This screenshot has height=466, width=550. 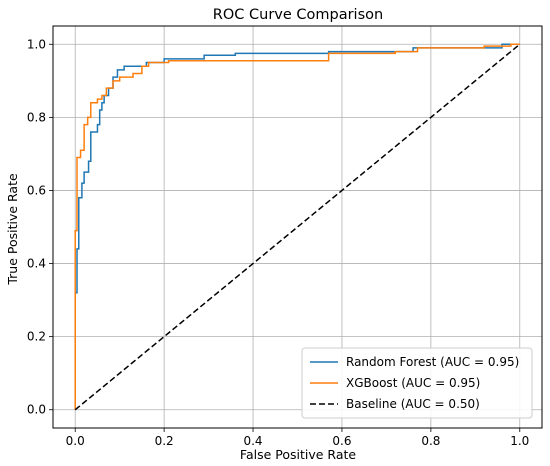 What do you see at coordinates (341, 441) in the screenshot?
I see `x-tick-label: 0.6` at bounding box center [341, 441].